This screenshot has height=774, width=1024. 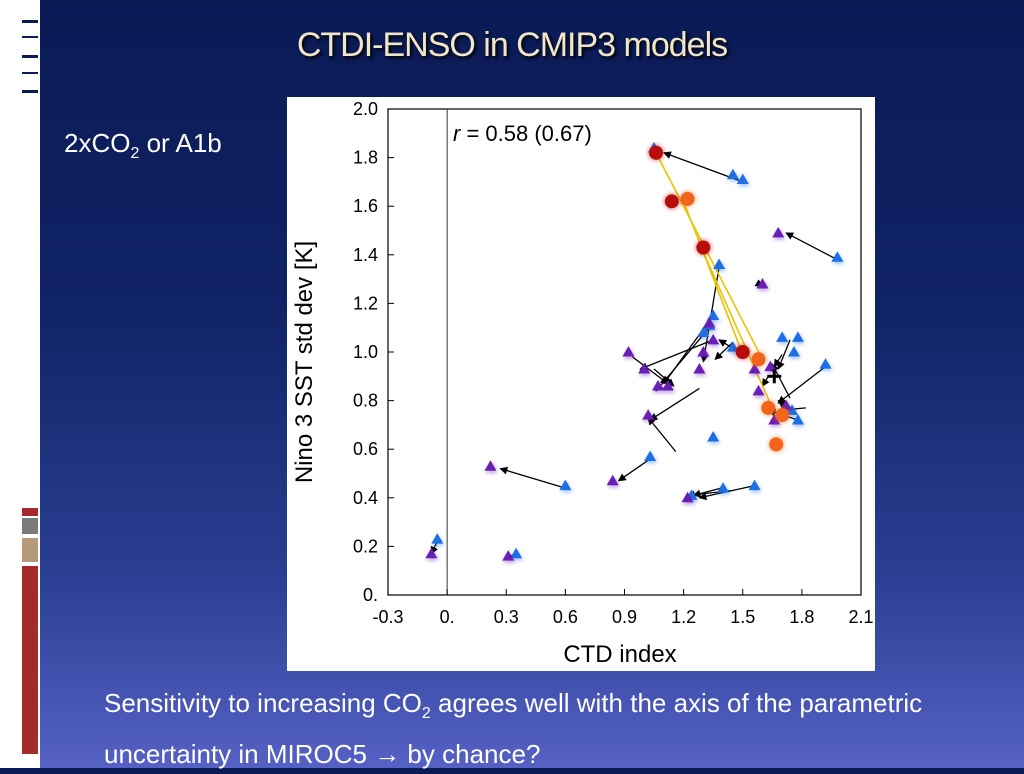 What do you see at coordinates (20, 384) in the screenshot?
I see `left-decoration-bar` at bounding box center [20, 384].